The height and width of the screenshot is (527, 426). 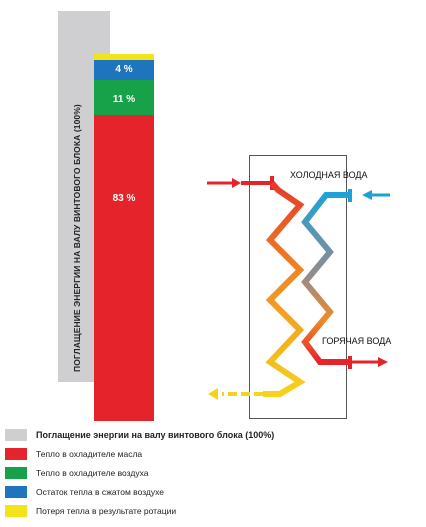 I want to click on oil-inlet-arrow, so click(x=240, y=183).